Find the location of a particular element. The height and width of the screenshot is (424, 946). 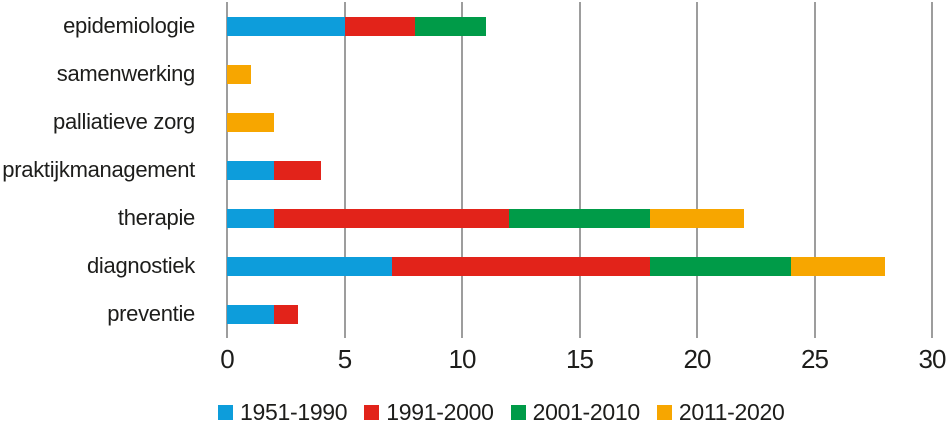

x-tick-label: 10 is located at coordinates (462, 359).